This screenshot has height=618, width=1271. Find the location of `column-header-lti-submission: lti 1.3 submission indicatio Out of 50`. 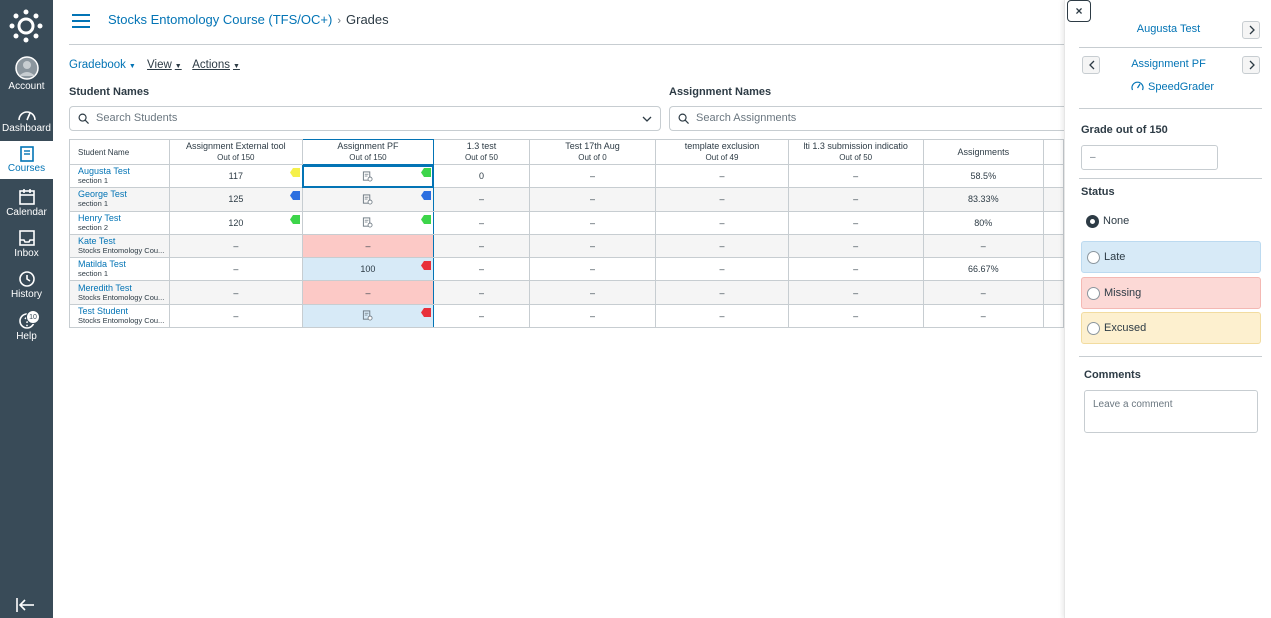

column-header-lti-submission: lti 1.3 submission indicatio Out of 50 is located at coordinates (855, 152).